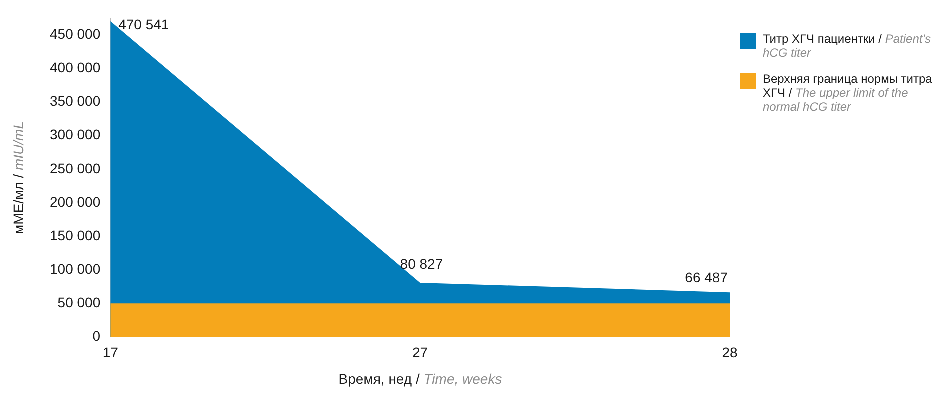  What do you see at coordinates (144, 24) in the screenshot?
I see `data-label: 470 541` at bounding box center [144, 24].